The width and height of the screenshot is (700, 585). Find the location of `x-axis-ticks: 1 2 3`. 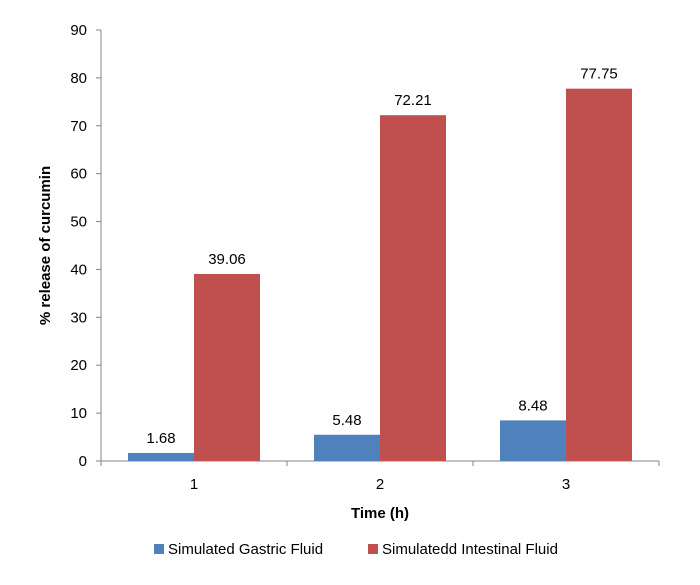

x-axis-ticks: 1 2 3 is located at coordinates (380, 477).